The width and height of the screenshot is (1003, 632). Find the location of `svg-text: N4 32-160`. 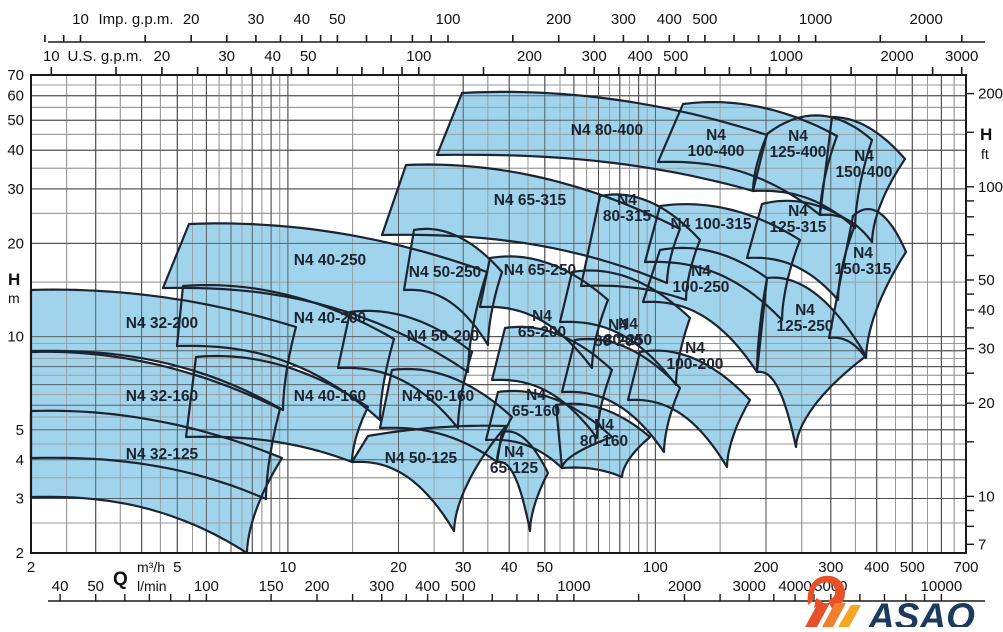

svg-text: N4 32-160 is located at coordinates (162, 396).